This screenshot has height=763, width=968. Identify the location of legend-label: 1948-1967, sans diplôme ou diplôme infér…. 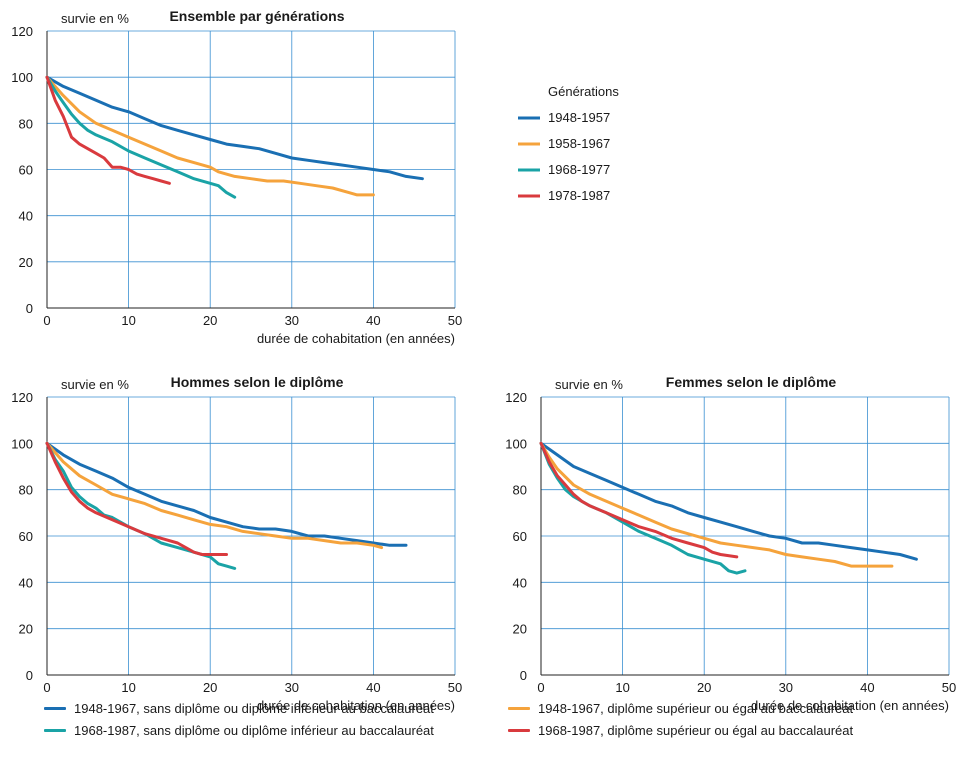
(254, 708).